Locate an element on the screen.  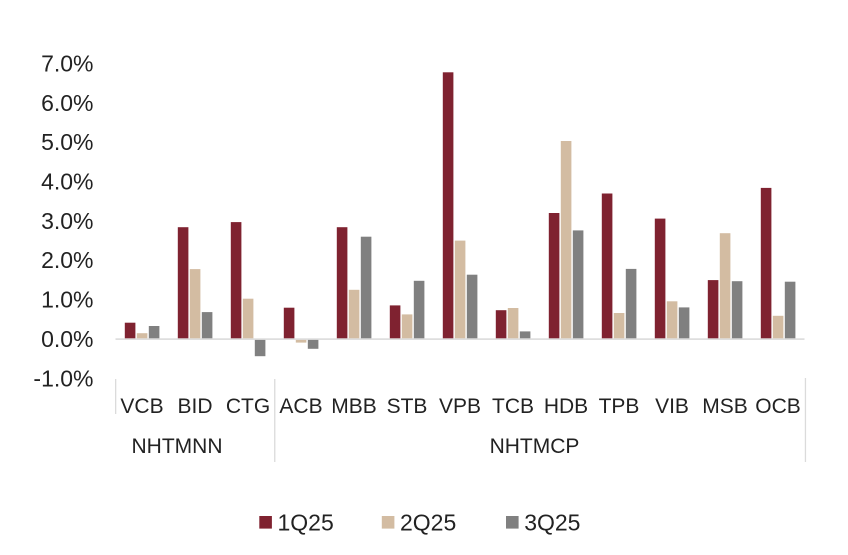
svg-text: VCB is located at coordinates (141, 406).